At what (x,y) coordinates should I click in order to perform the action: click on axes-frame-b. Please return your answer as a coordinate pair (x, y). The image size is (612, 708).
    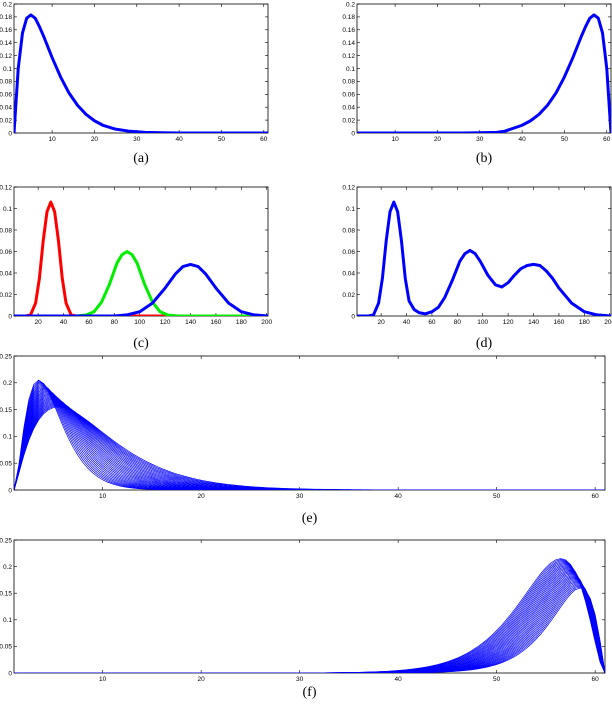
    Looking at the image, I should click on (484, 68).